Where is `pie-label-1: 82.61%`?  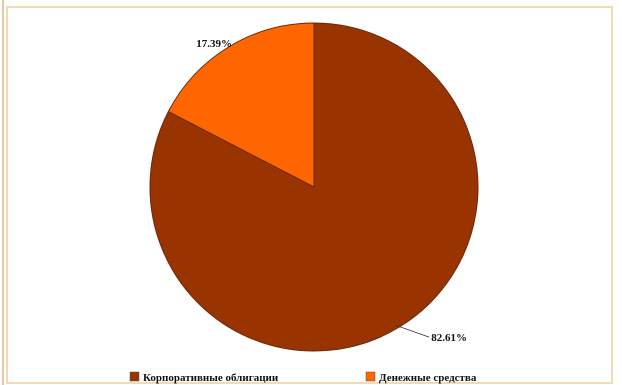 pie-label-1: 82.61% is located at coordinates (449, 338).